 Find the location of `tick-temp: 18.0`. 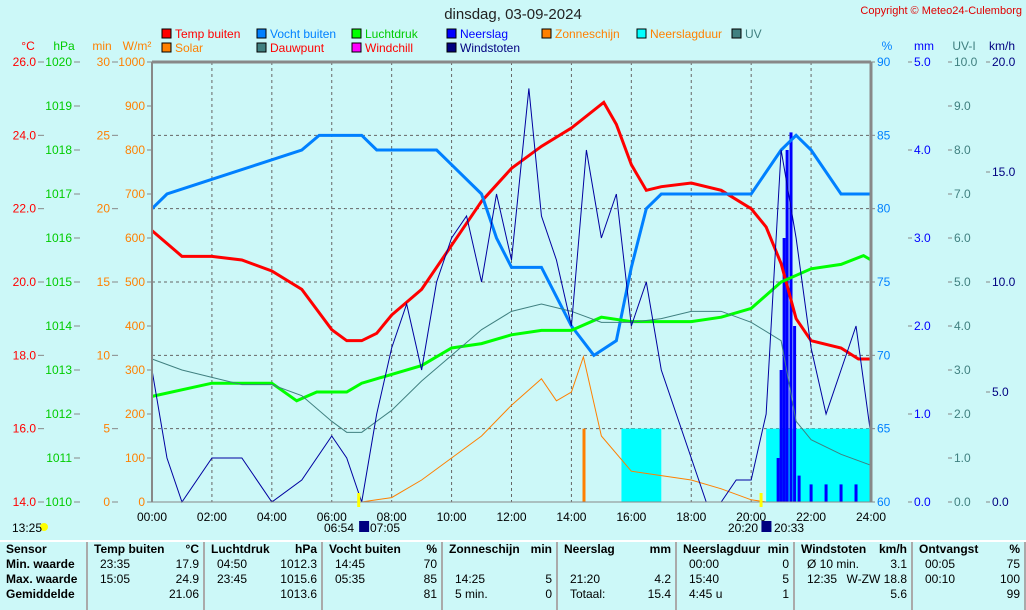

tick-temp: 18.0 is located at coordinates (25, 355).